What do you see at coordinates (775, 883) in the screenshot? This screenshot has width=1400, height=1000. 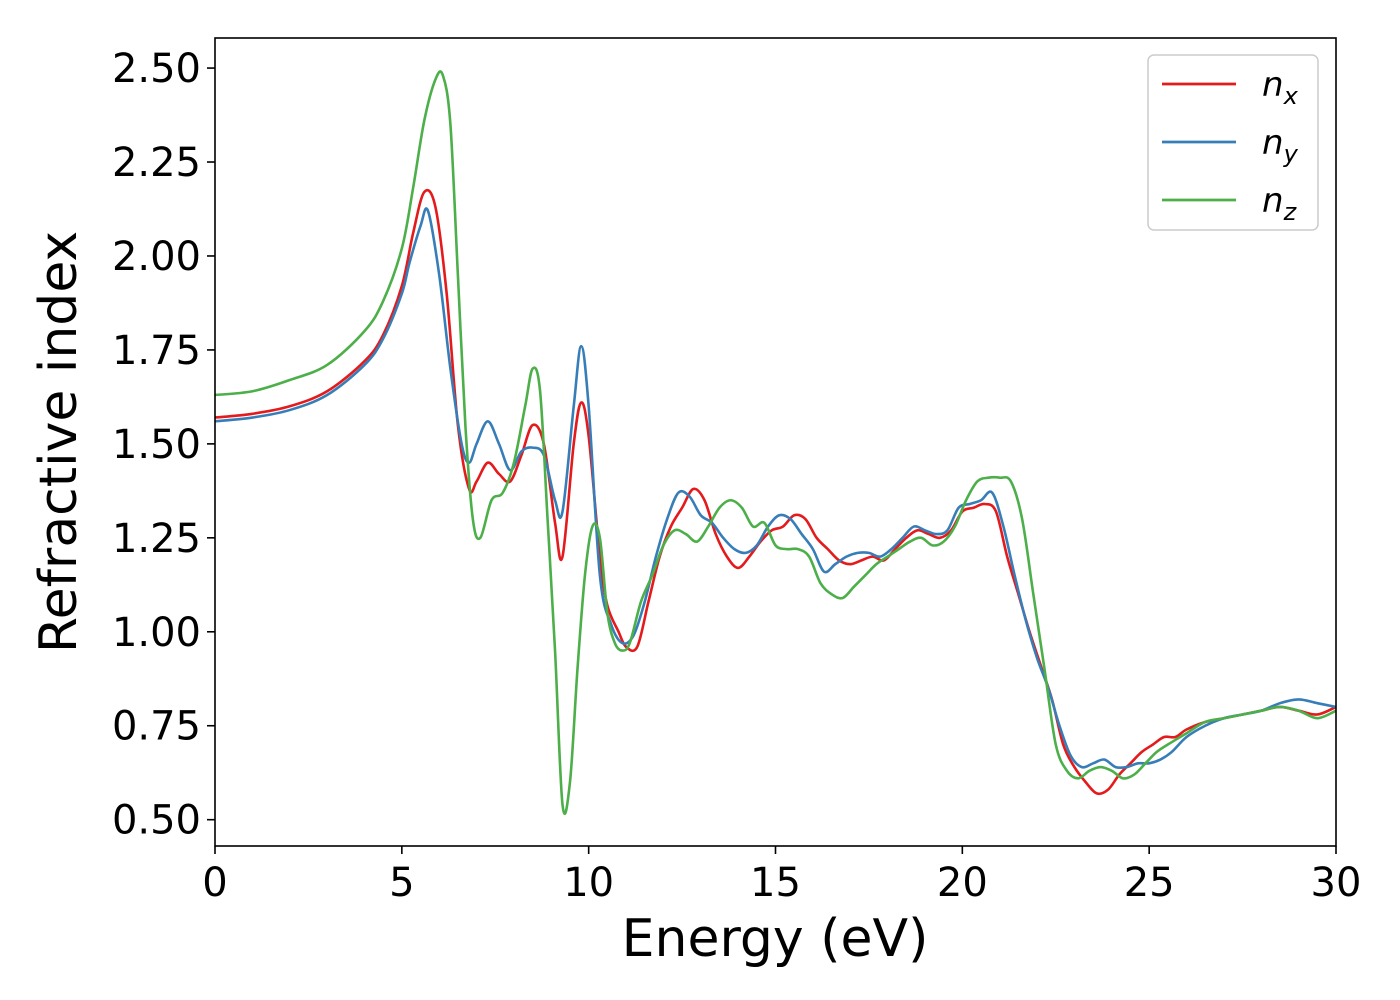 I see `x-tick-label: 15` at bounding box center [775, 883].